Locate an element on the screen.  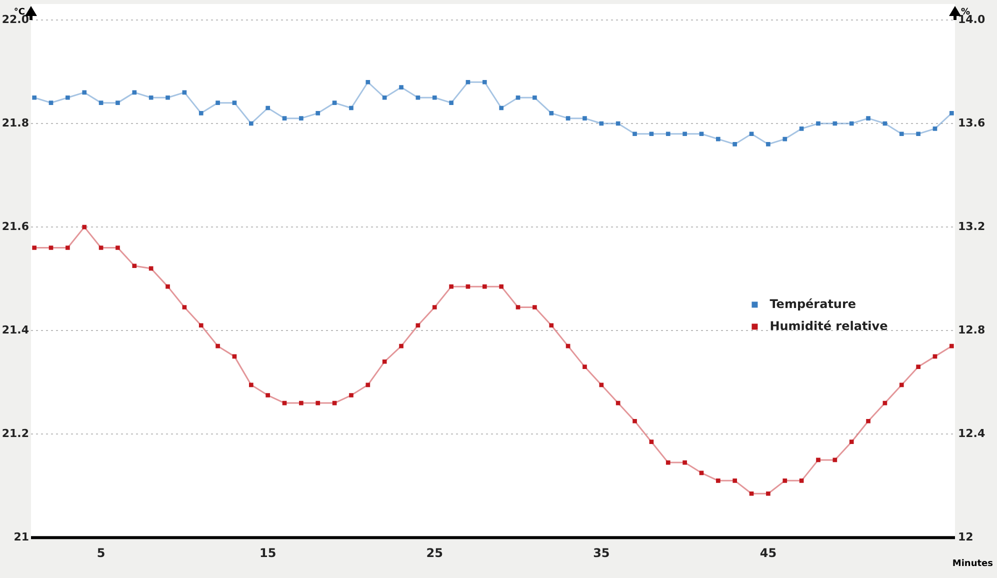
x-axis-title: Minutes is located at coordinates (972, 563).